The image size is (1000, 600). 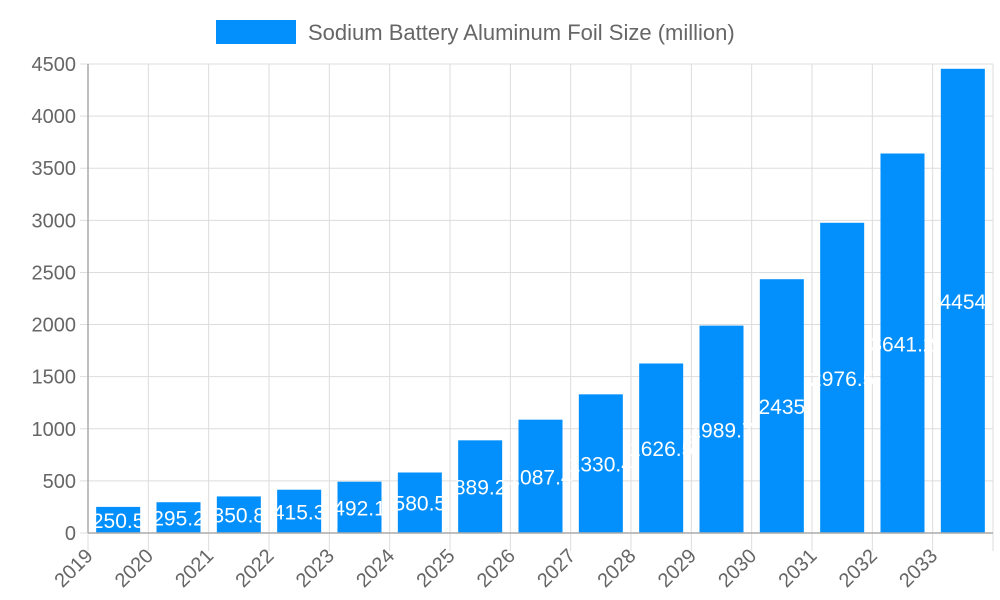 I want to click on x-tick-label: 2021, so click(x=194, y=568).